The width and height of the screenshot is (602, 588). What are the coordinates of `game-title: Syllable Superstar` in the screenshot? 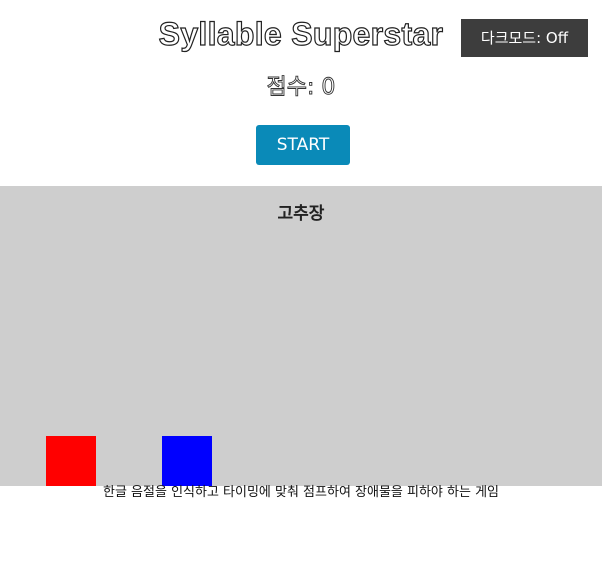 It's located at (301, 33).